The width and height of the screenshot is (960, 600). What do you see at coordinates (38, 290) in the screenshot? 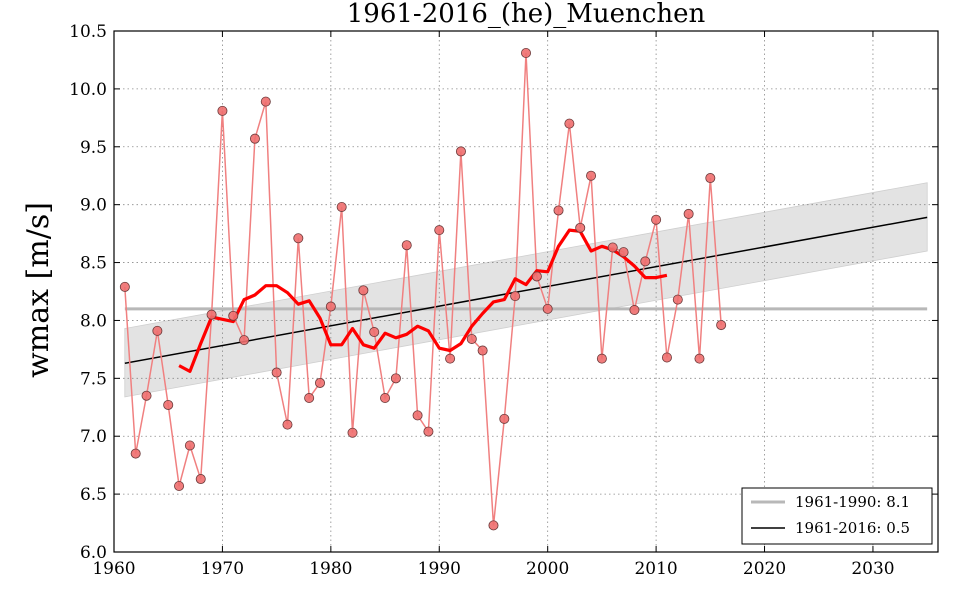
I see `y-axis-label: wmax [m/s]` at bounding box center [38, 290].